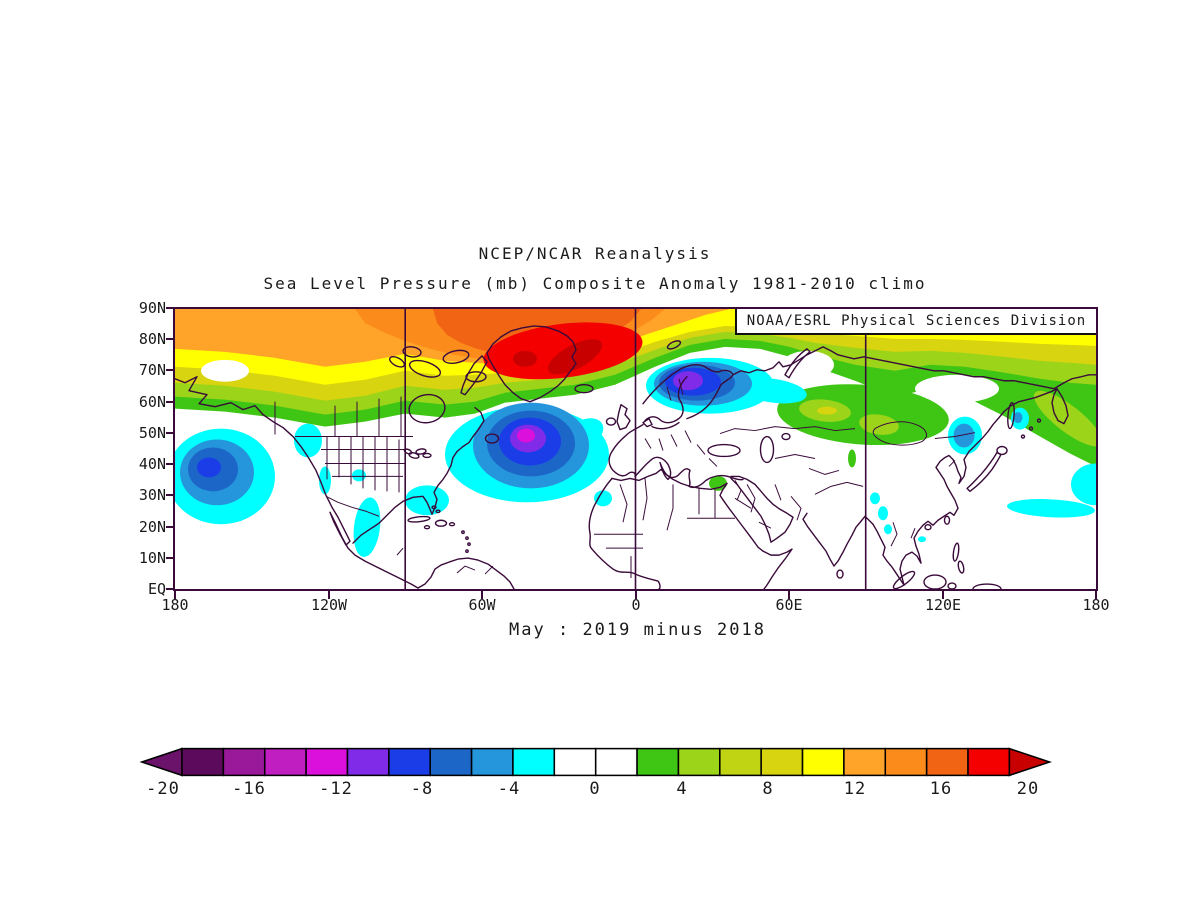  Describe the element at coordinates (152, 308) in the screenshot. I see `lat-label: 90N` at that location.